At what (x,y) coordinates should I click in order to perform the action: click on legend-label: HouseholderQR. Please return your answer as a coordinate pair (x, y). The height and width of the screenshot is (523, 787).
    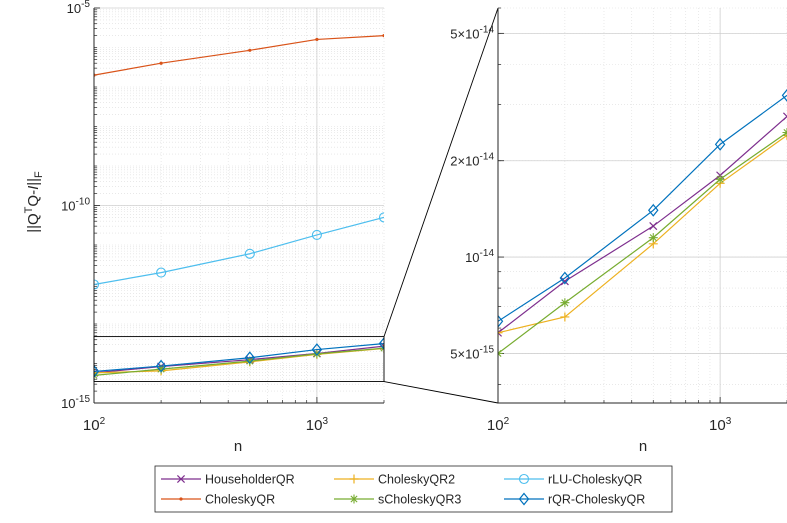
    Looking at the image, I should click on (250, 480).